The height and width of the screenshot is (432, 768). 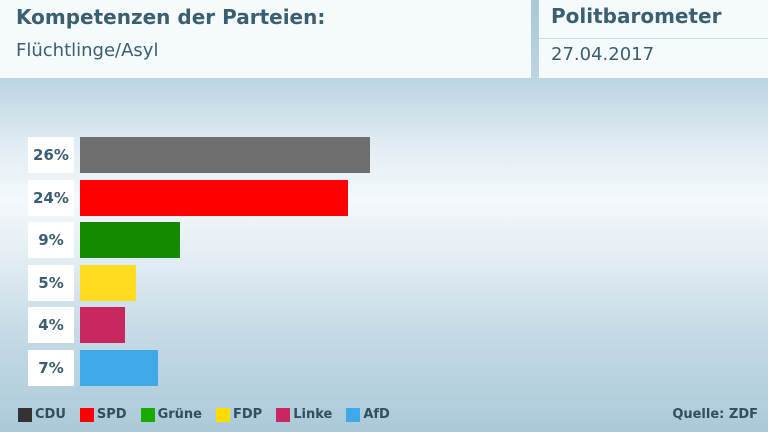 What do you see at coordinates (211, 414) in the screenshot?
I see `legend: CDU SPD Grüne FDP Linke AfD` at bounding box center [211, 414].